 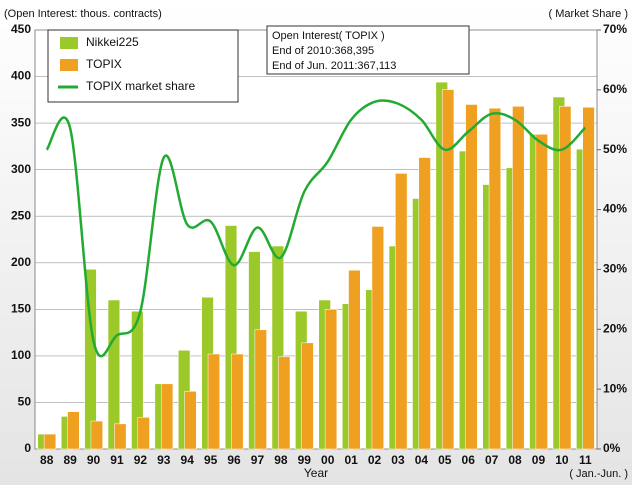 I want to click on y2-tick-label: 0%, so click(x=612, y=448).